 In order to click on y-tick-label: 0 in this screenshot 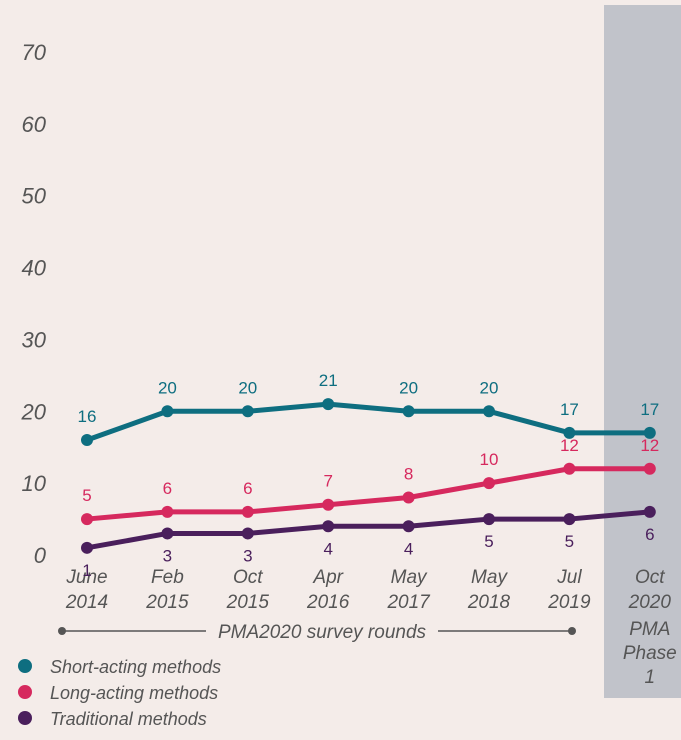, I will do `click(40, 555)`.